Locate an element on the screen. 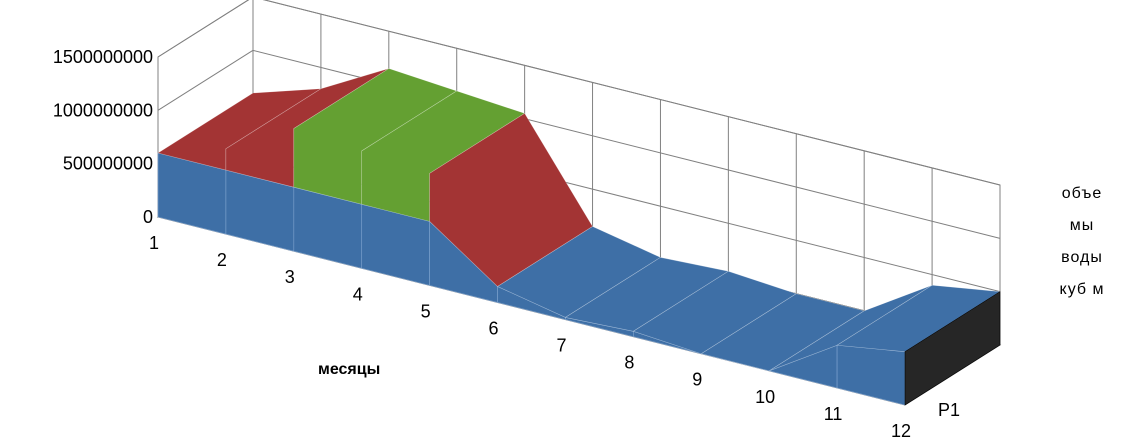 This screenshot has height=441, width=1121. legend-label: объе is located at coordinates (1082, 193).